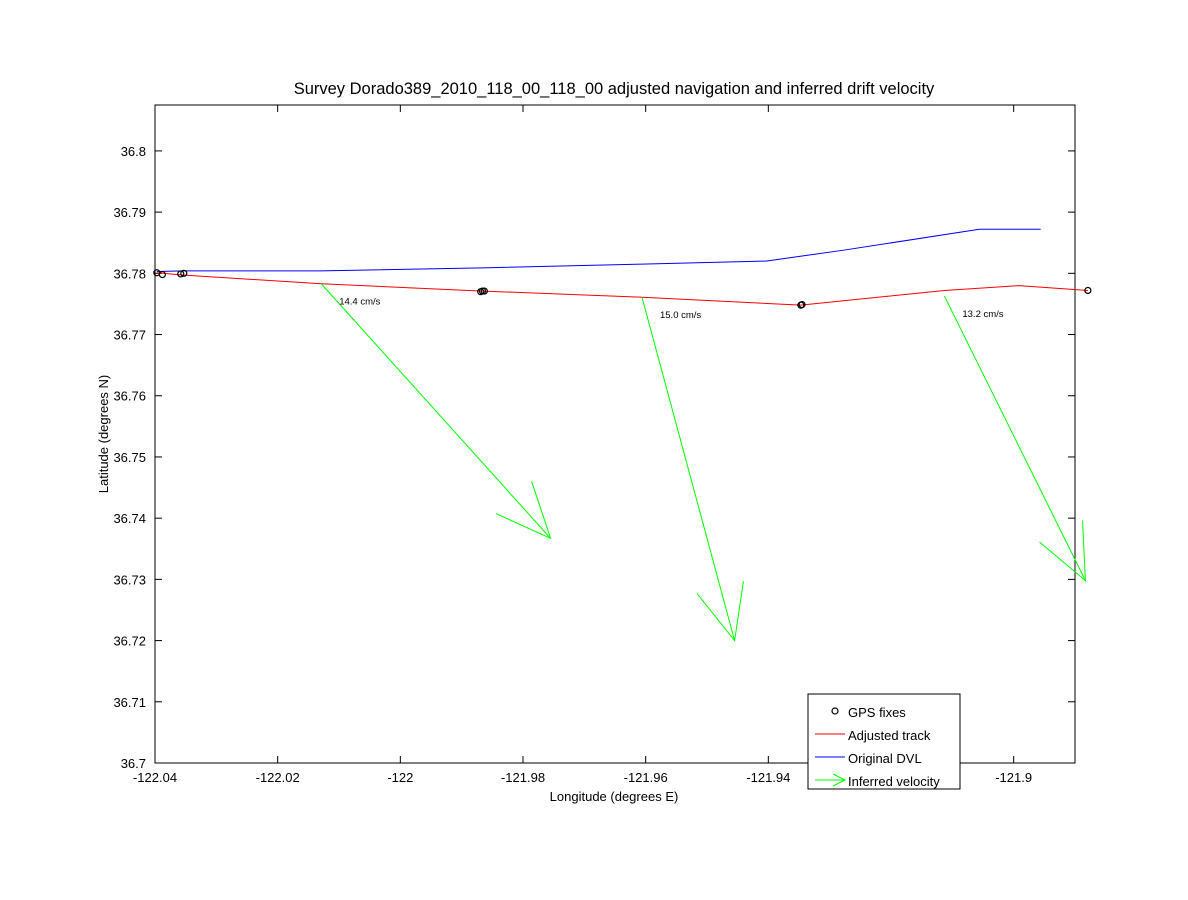 The width and height of the screenshot is (1188, 900). Describe the element at coordinates (680, 315) in the screenshot. I see `velocity-label: 15.0 cm/s` at that location.